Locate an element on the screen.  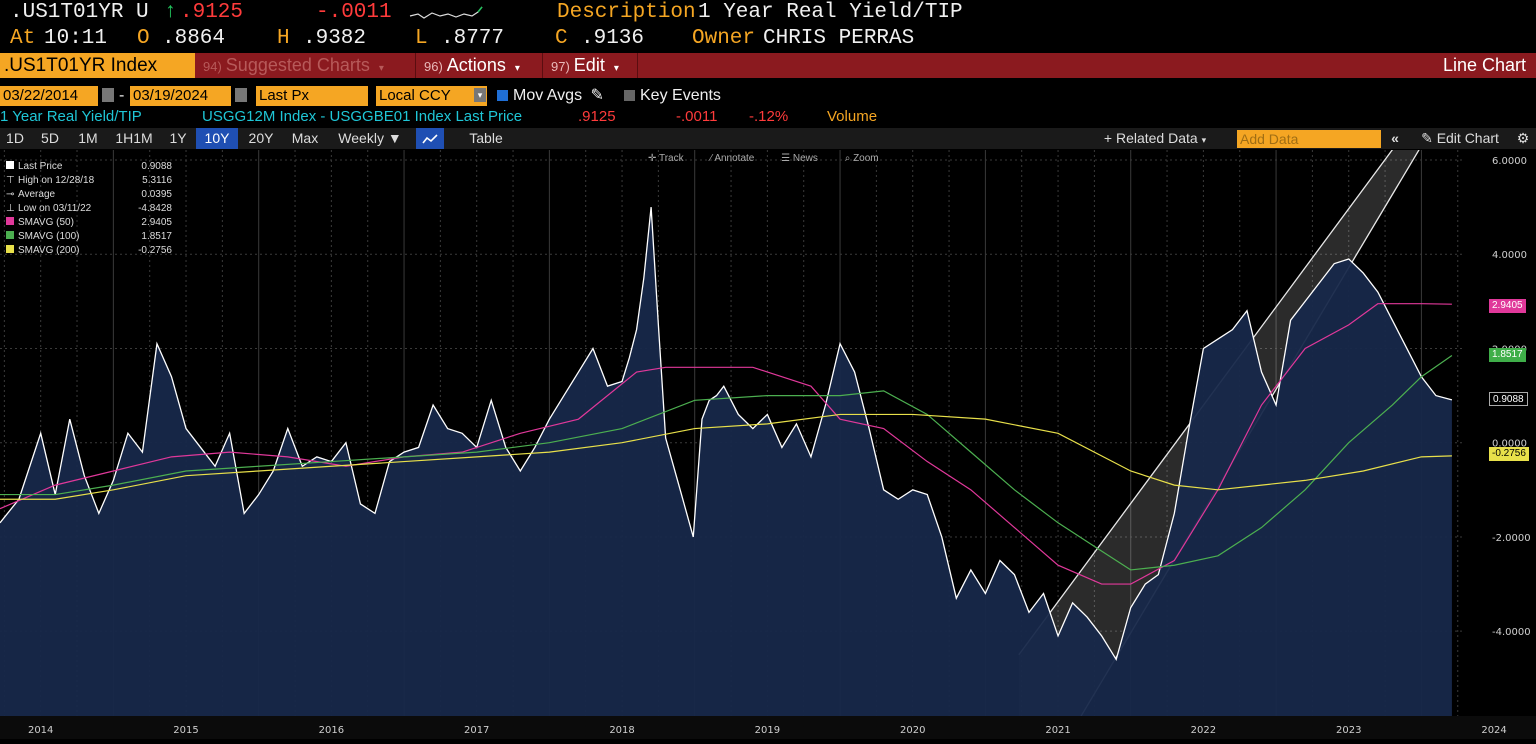
up-arrow-icon: ↑ is located at coordinates (170, 12).